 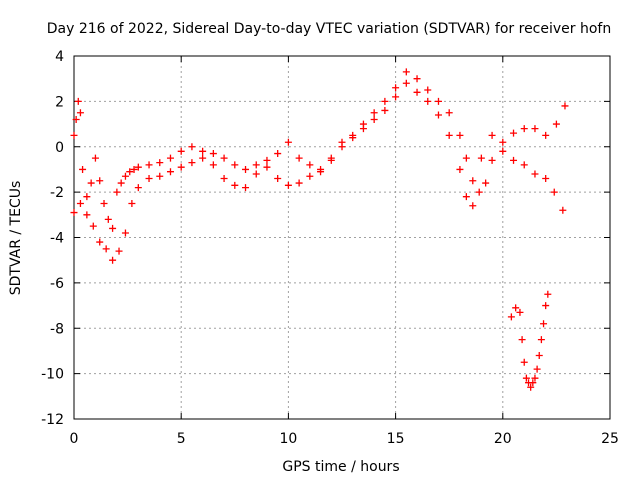 I want to click on x-tick-label: 0, so click(x=74, y=439).